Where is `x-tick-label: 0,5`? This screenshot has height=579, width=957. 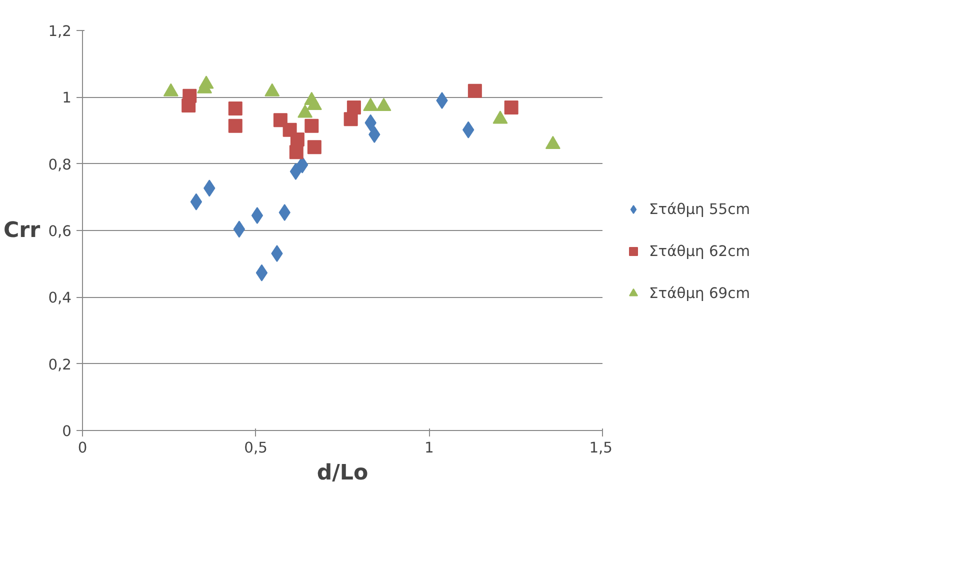
x-tick-label: 0,5 is located at coordinates (256, 448).